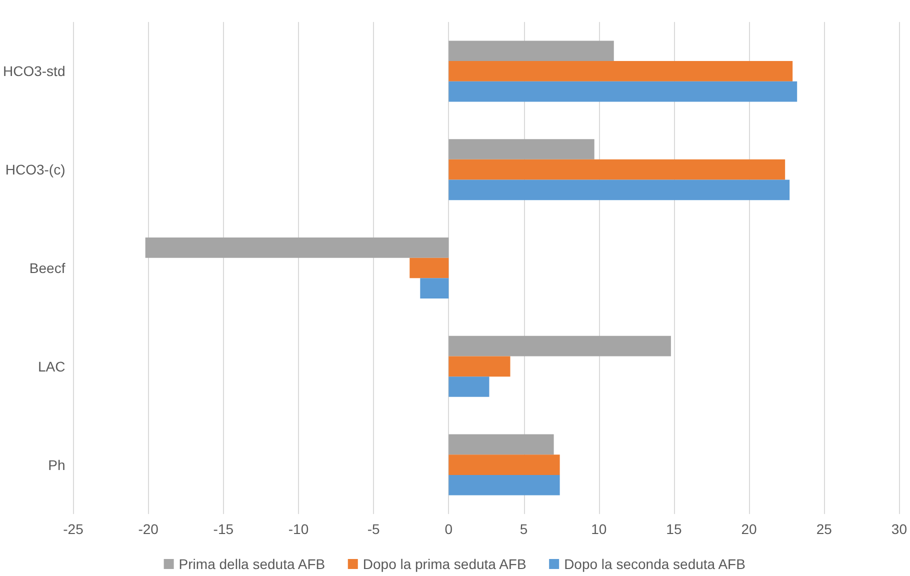 The image size is (910, 576). I want to click on y-tick-label: Ph, so click(57, 464).